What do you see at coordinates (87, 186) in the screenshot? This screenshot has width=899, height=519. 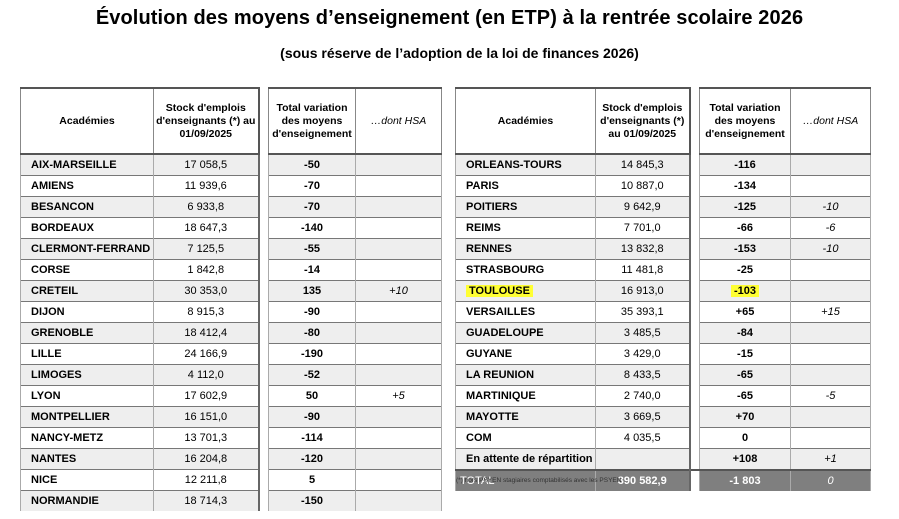 I see `academy-name: AMIENS` at bounding box center [87, 186].